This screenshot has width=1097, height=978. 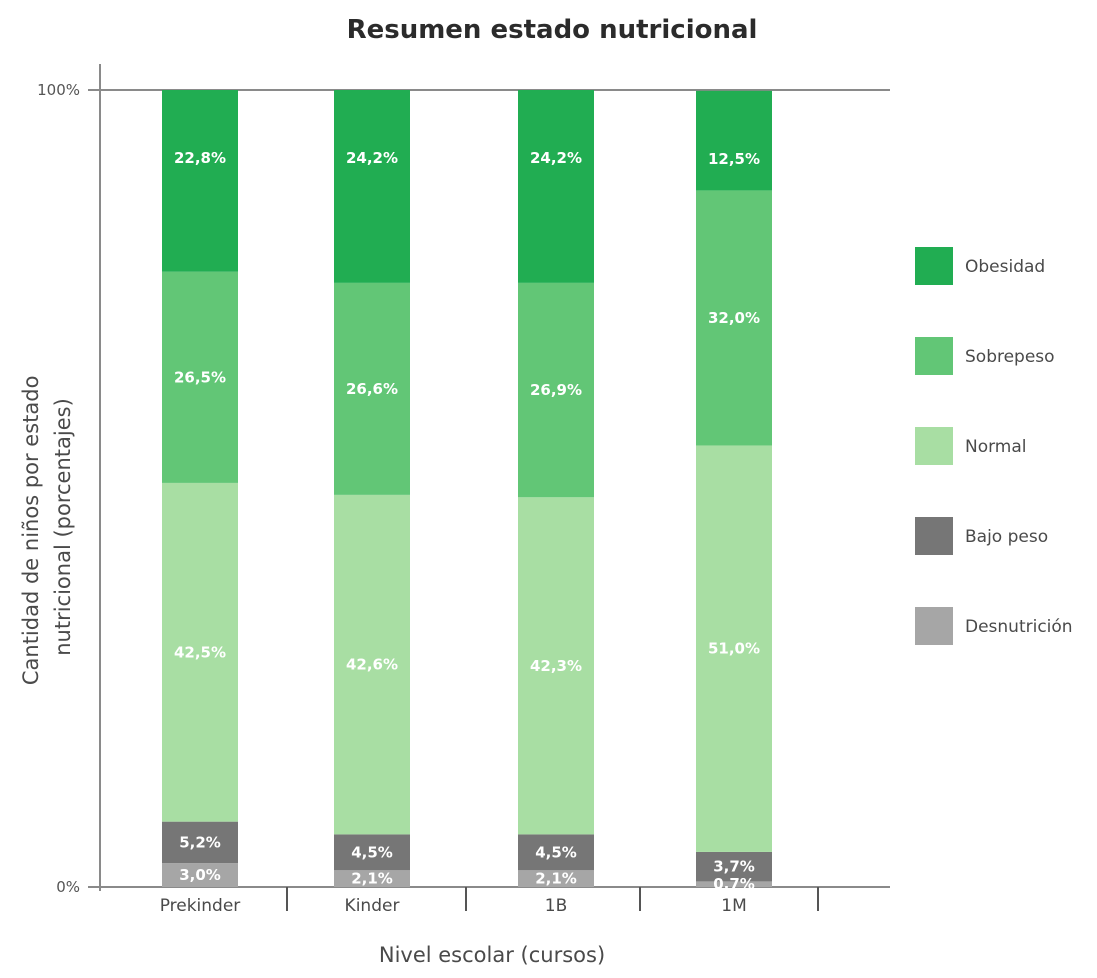 I want to click on y-axis-label-line-1: Cantidad de niños por estado, so click(x=31, y=531).